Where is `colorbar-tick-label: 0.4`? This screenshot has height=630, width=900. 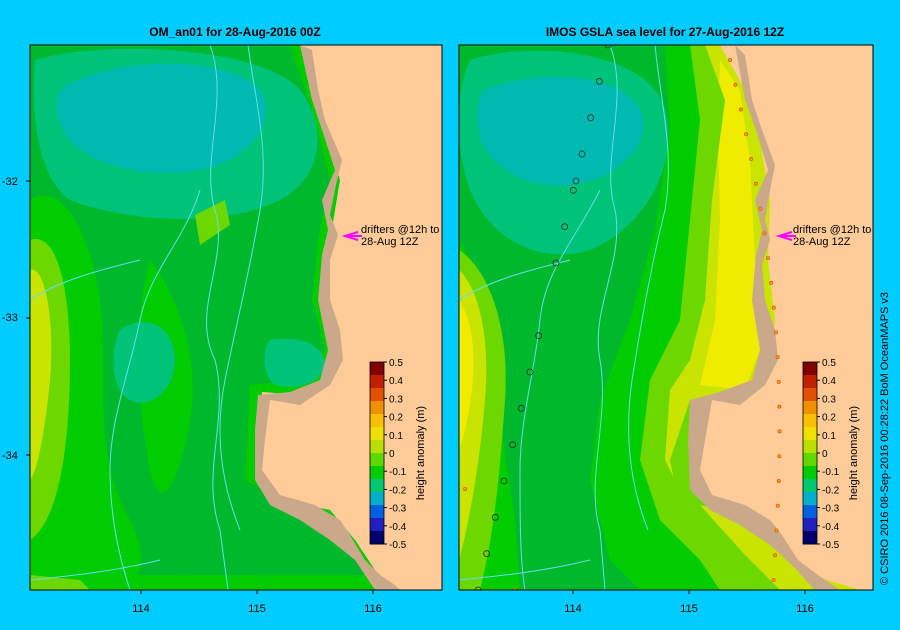
colorbar-tick-label: 0.4 is located at coordinates (829, 381).